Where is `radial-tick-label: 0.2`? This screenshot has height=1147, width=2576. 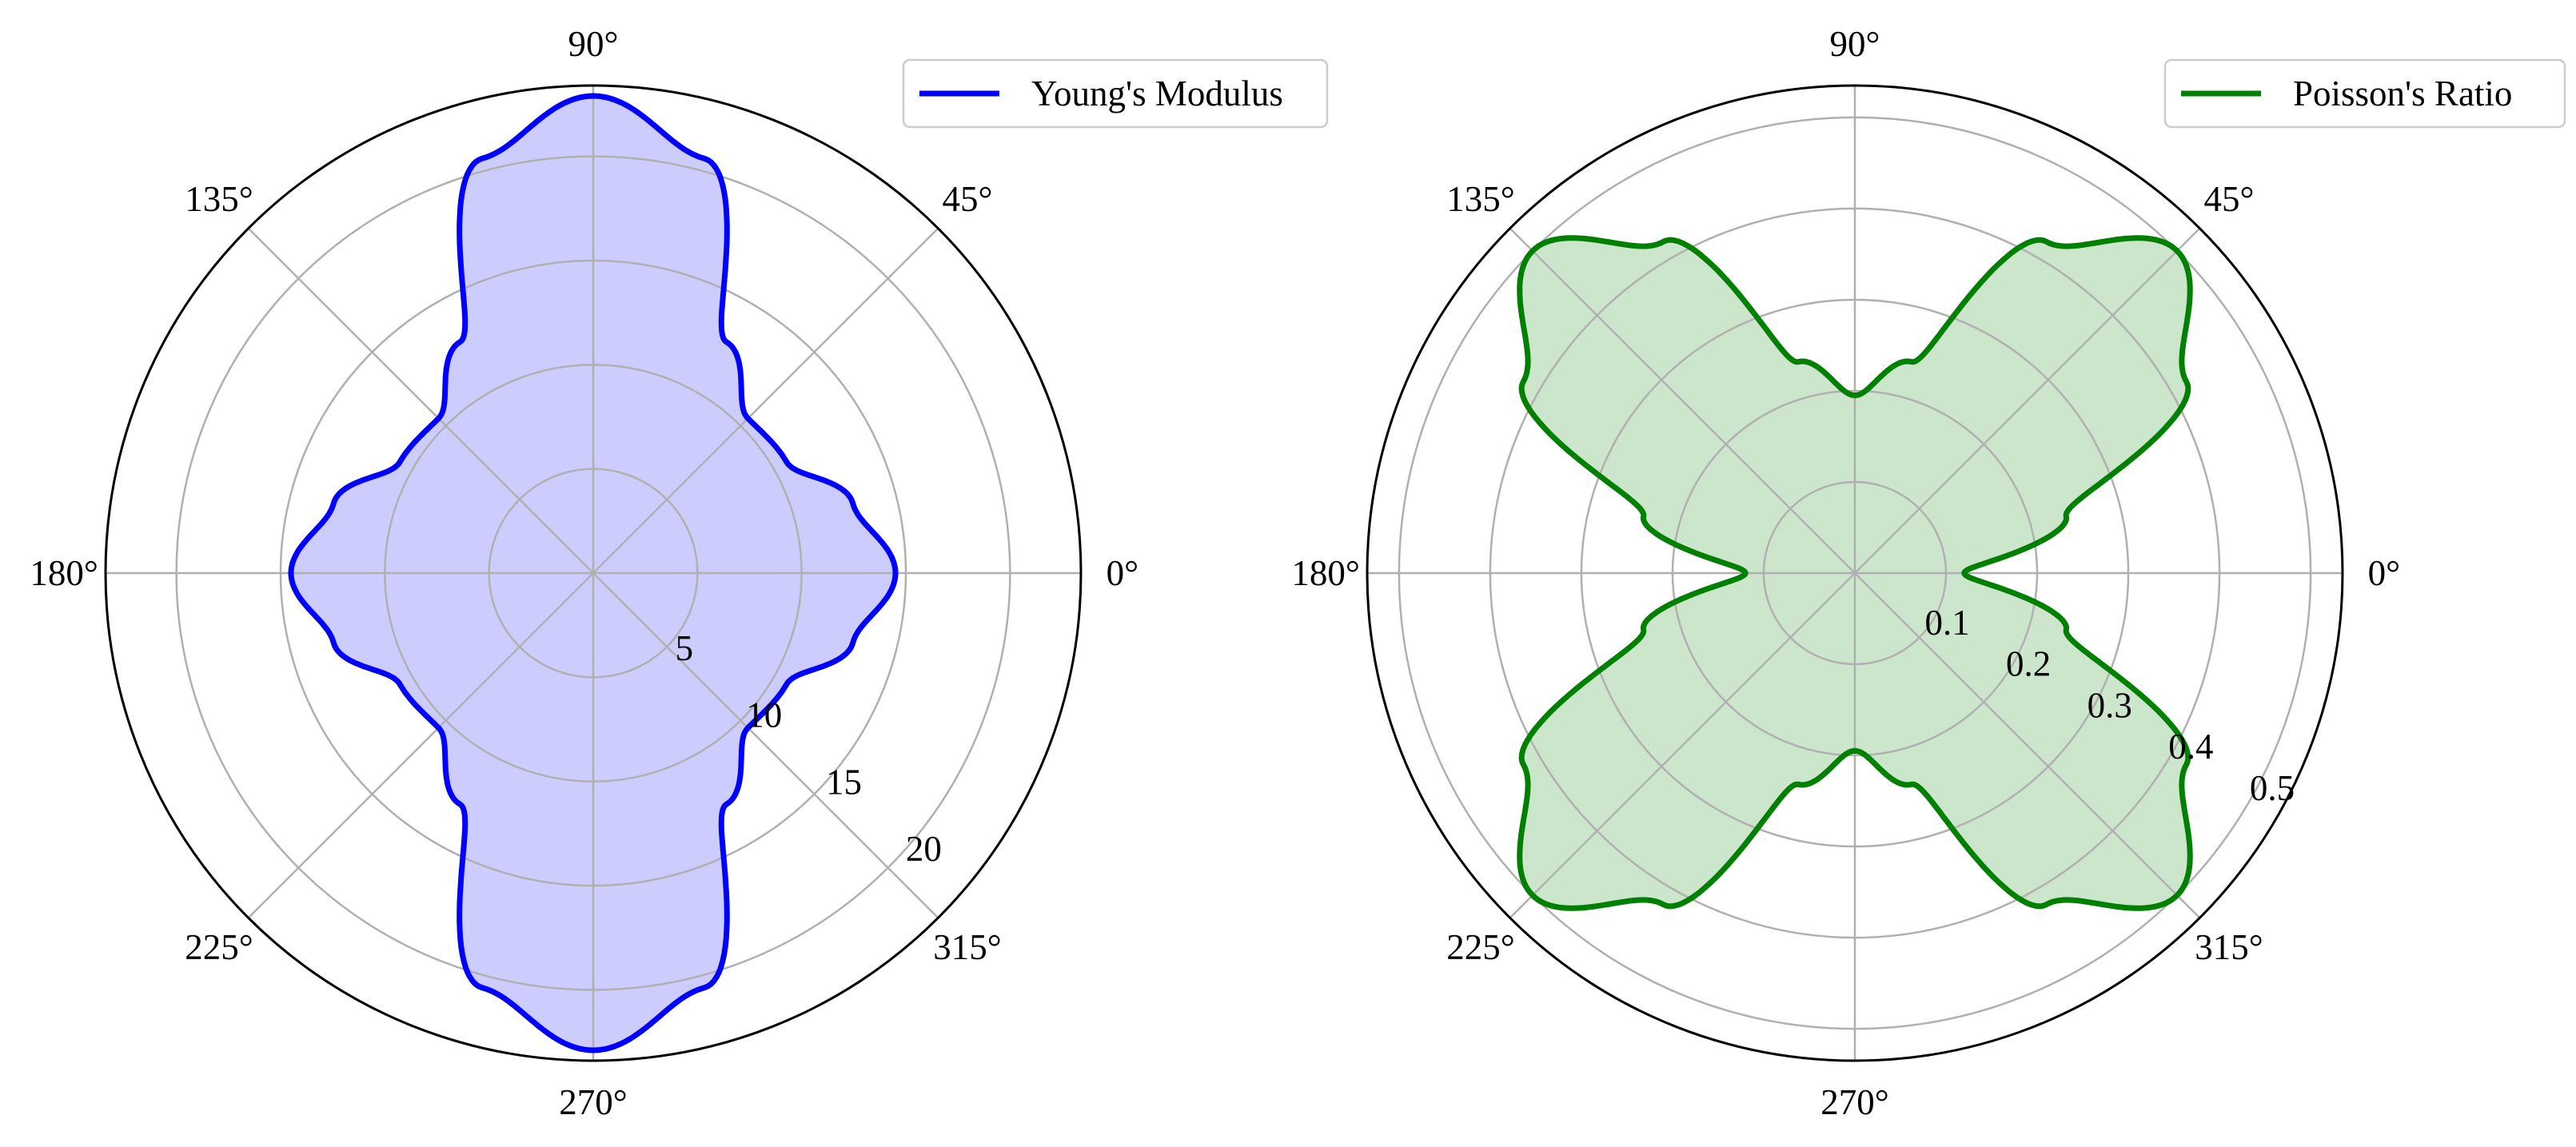
radial-tick-label: 0.2 is located at coordinates (2028, 664).